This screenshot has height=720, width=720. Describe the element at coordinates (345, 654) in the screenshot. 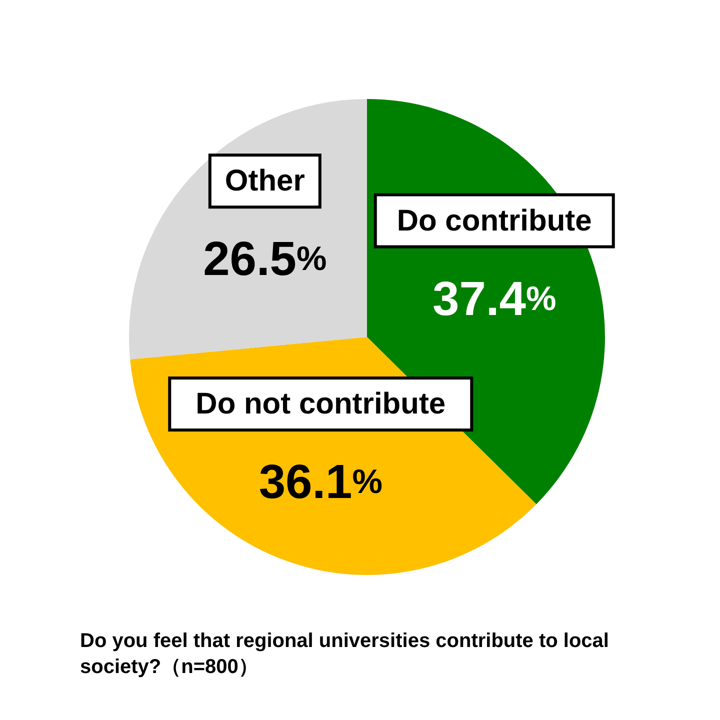

I see `text: Do you feel that regional universities contribute to local society?（n=800）` at that location.